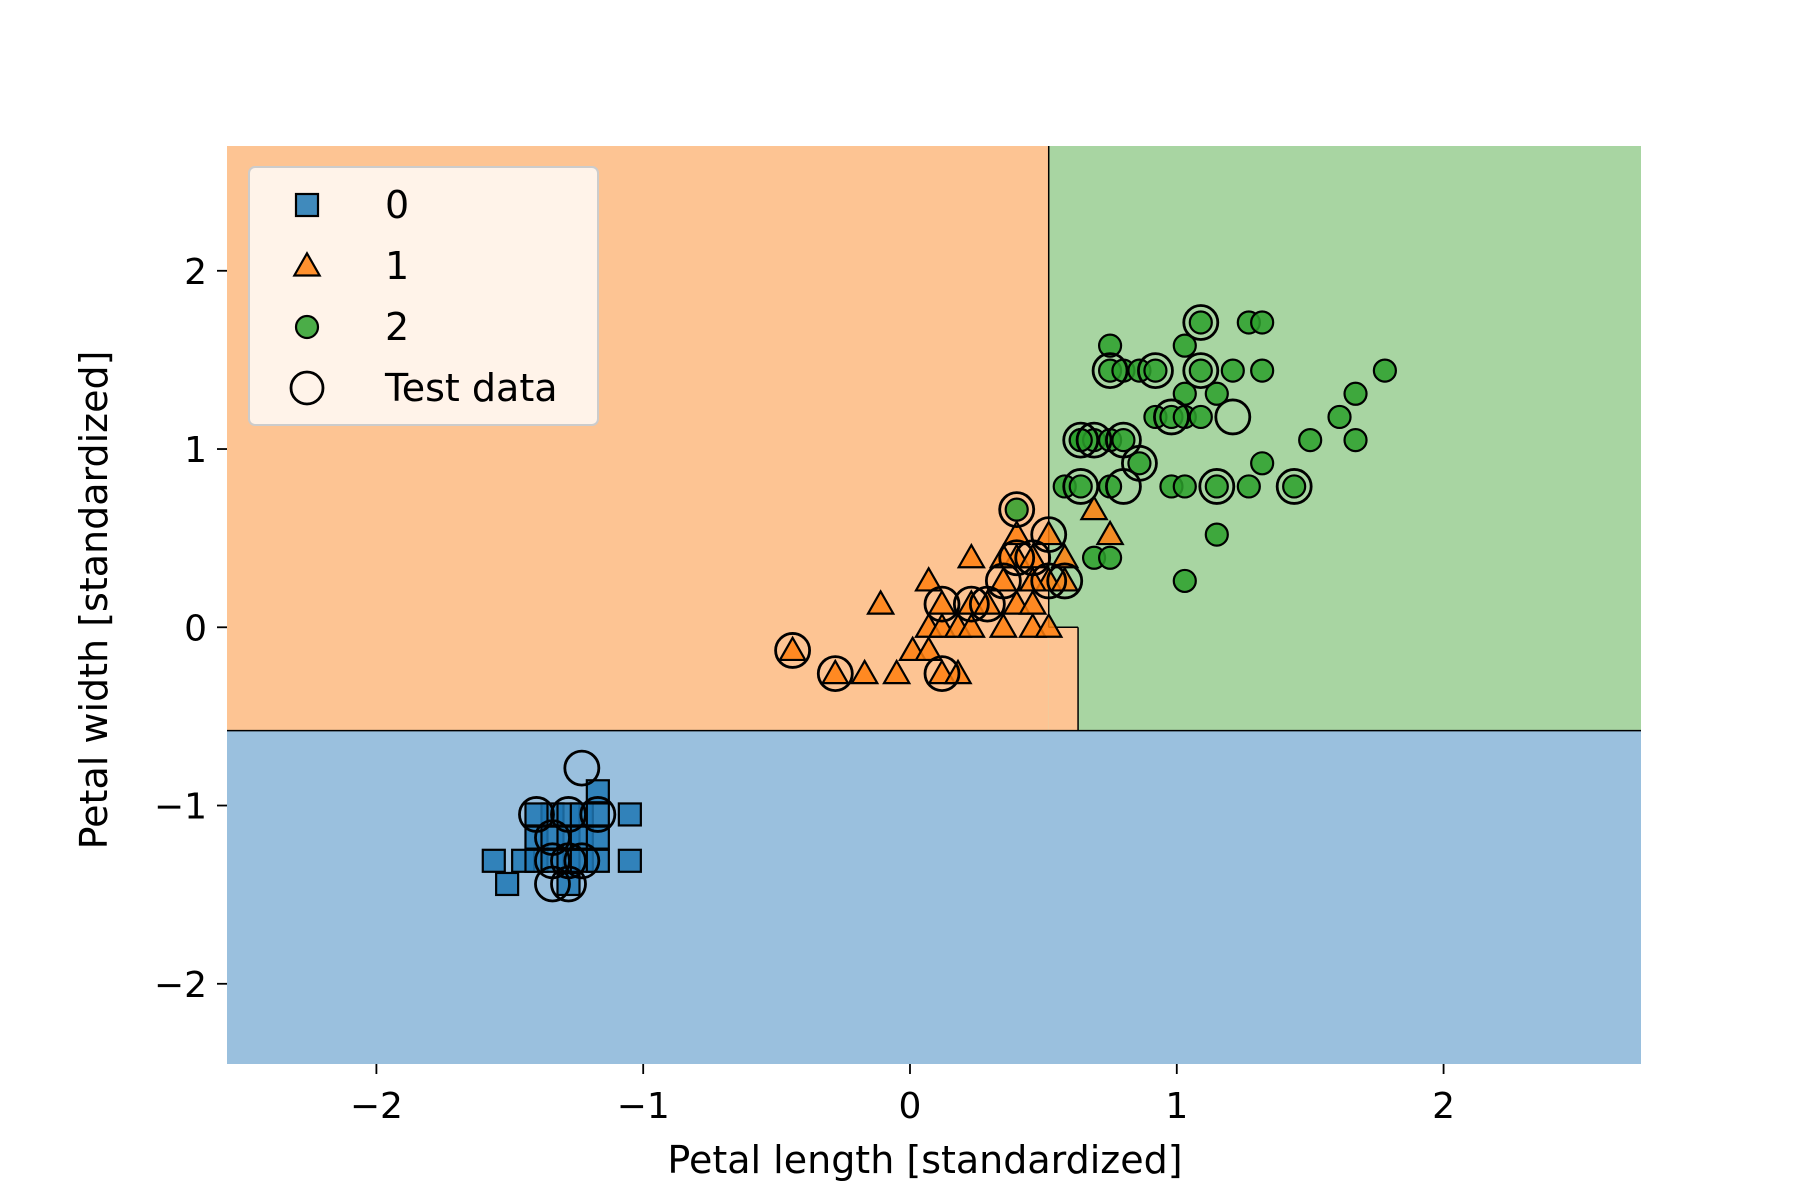  What do you see at coordinates (1443, 1106) in the screenshot?
I see `x-tick-label: 2` at bounding box center [1443, 1106].